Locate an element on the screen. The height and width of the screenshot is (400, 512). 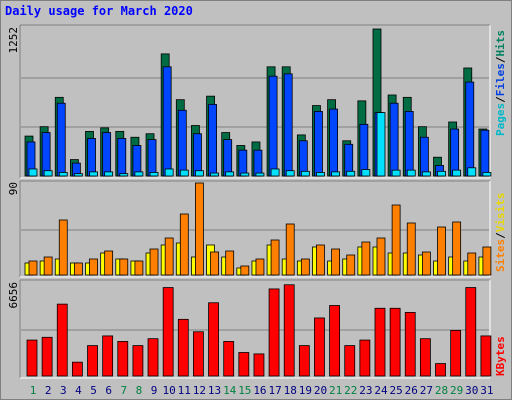
day-label: 9 is located at coordinates (154, 390).